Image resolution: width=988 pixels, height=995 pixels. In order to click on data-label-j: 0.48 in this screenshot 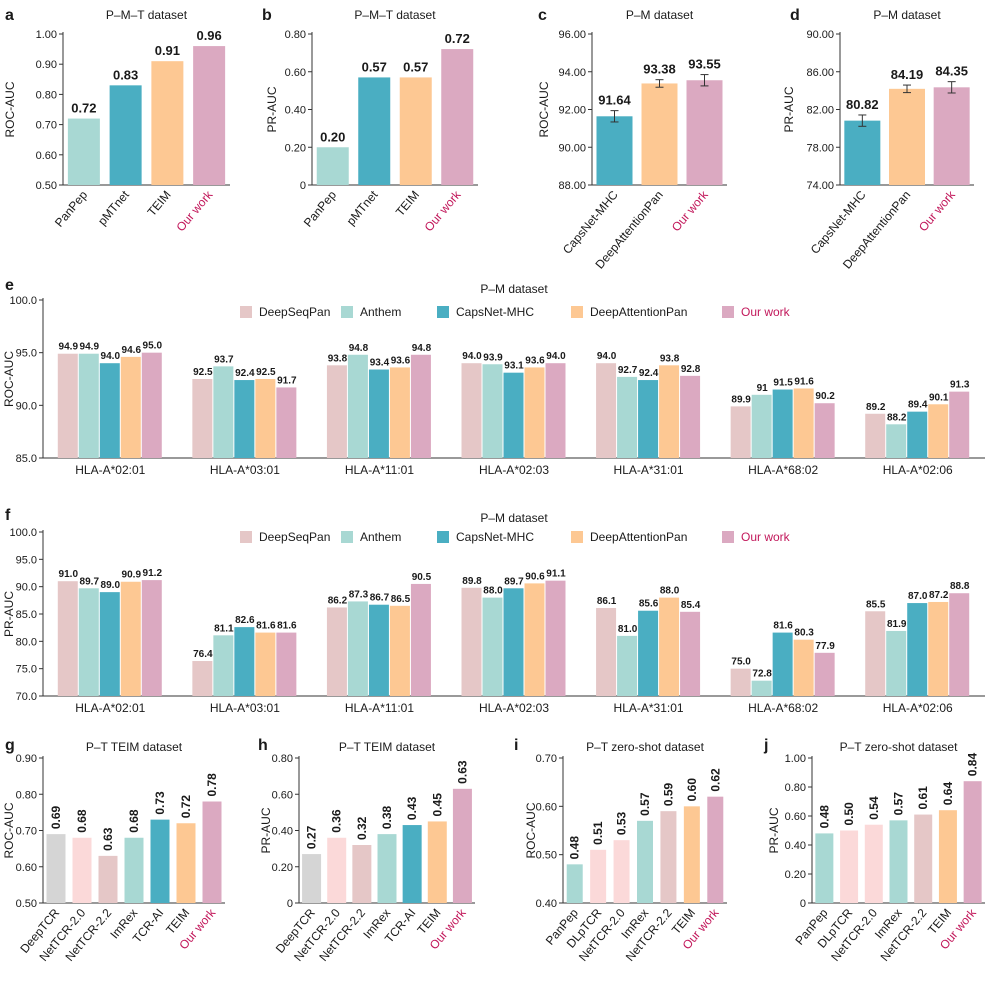, I will do `click(824, 817)`.